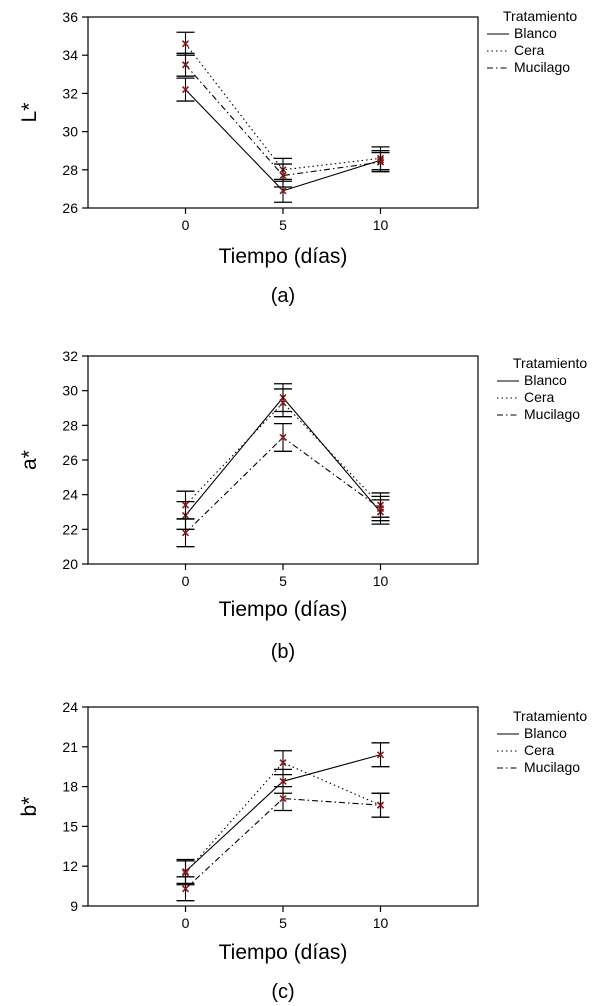 This screenshot has width=610, height=1006. What do you see at coordinates (282, 992) in the screenshot?
I see `panel-caption: (c)` at bounding box center [282, 992].